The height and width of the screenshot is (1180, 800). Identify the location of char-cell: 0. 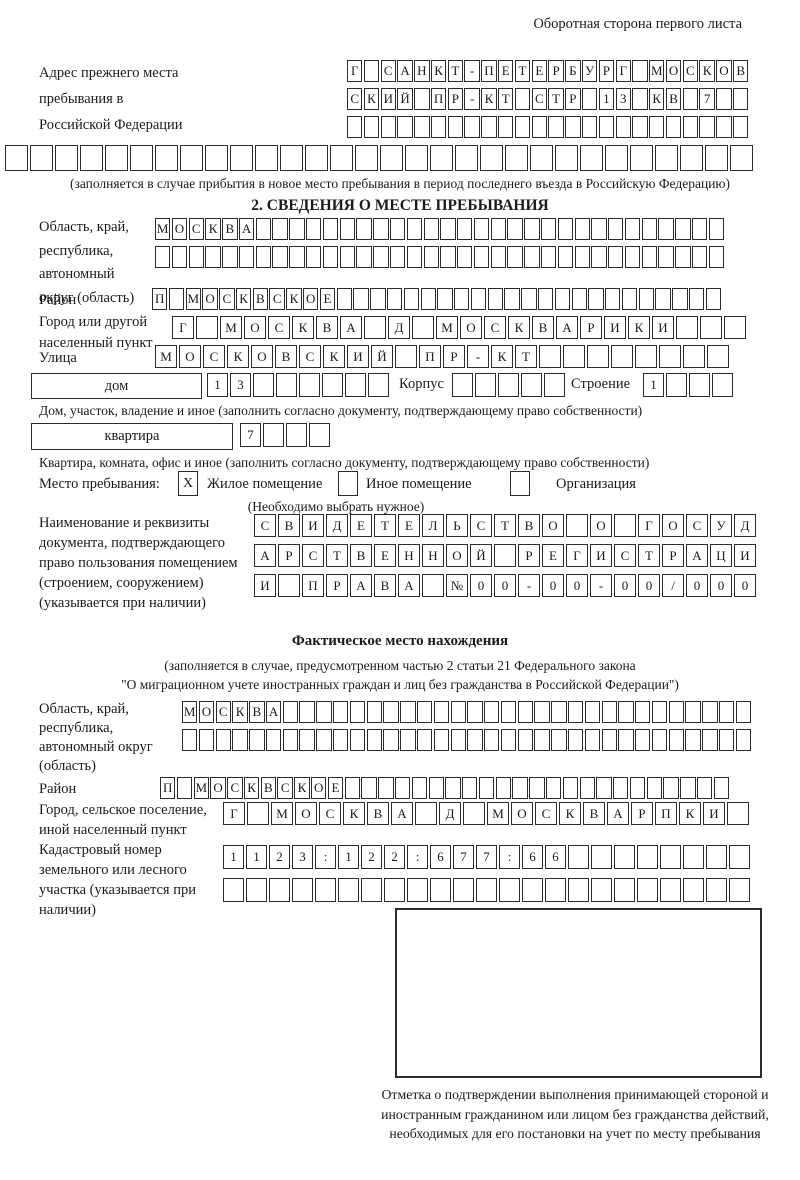
(649, 585).